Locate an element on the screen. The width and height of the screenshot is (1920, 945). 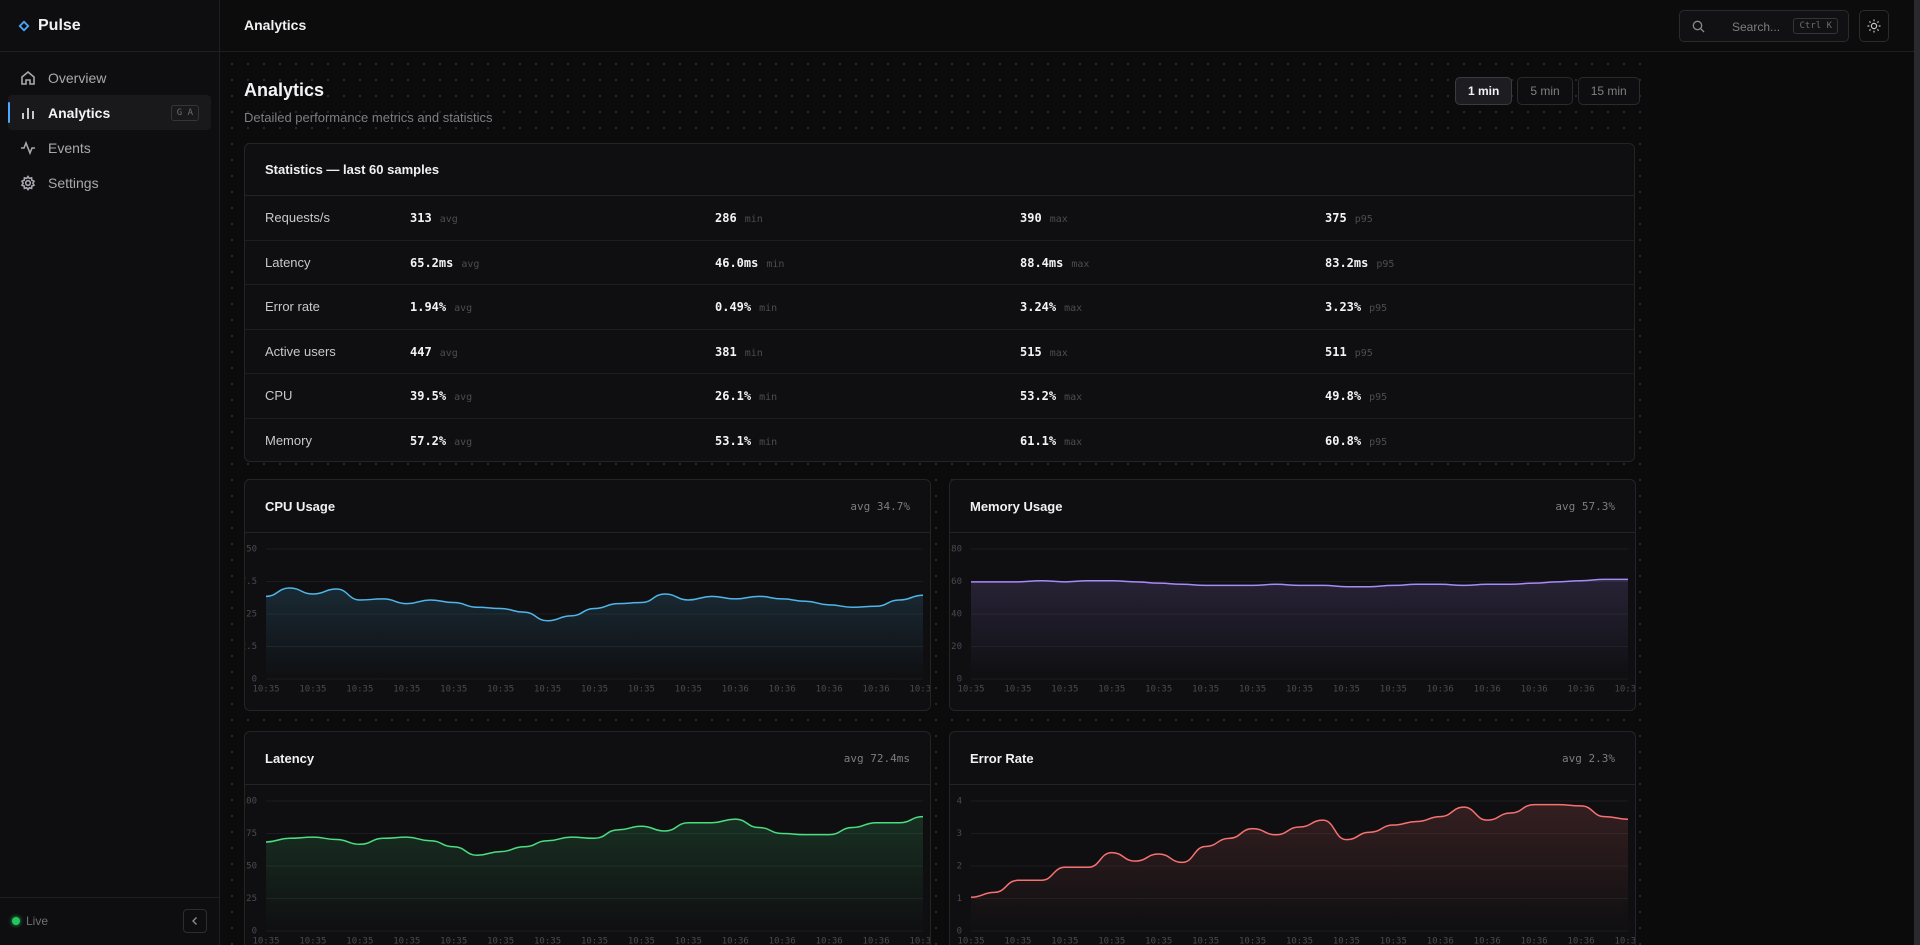
chart-summary: avg 72.4ms is located at coordinates (876, 758).